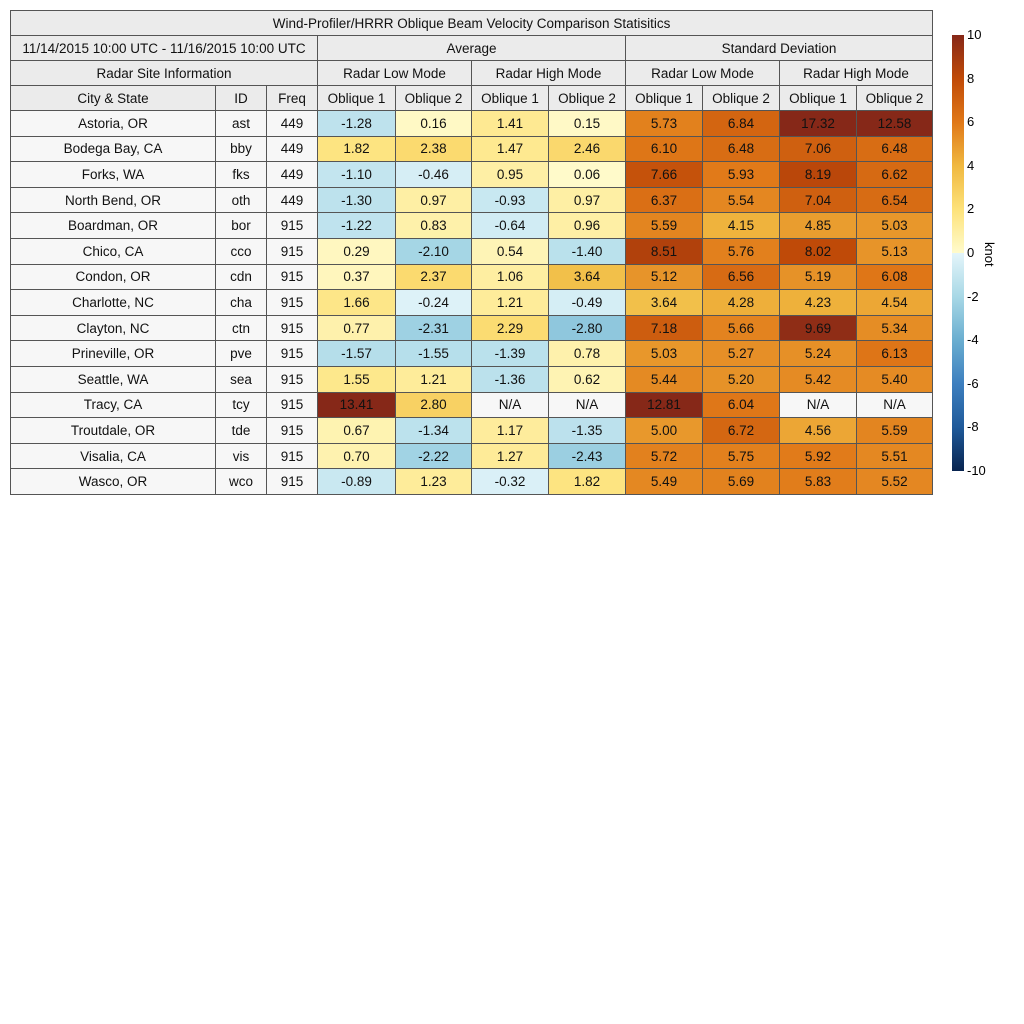 The width and height of the screenshot is (1024, 1024). Describe the element at coordinates (741, 174) in the screenshot. I see `value-cell: 5.93` at that location.